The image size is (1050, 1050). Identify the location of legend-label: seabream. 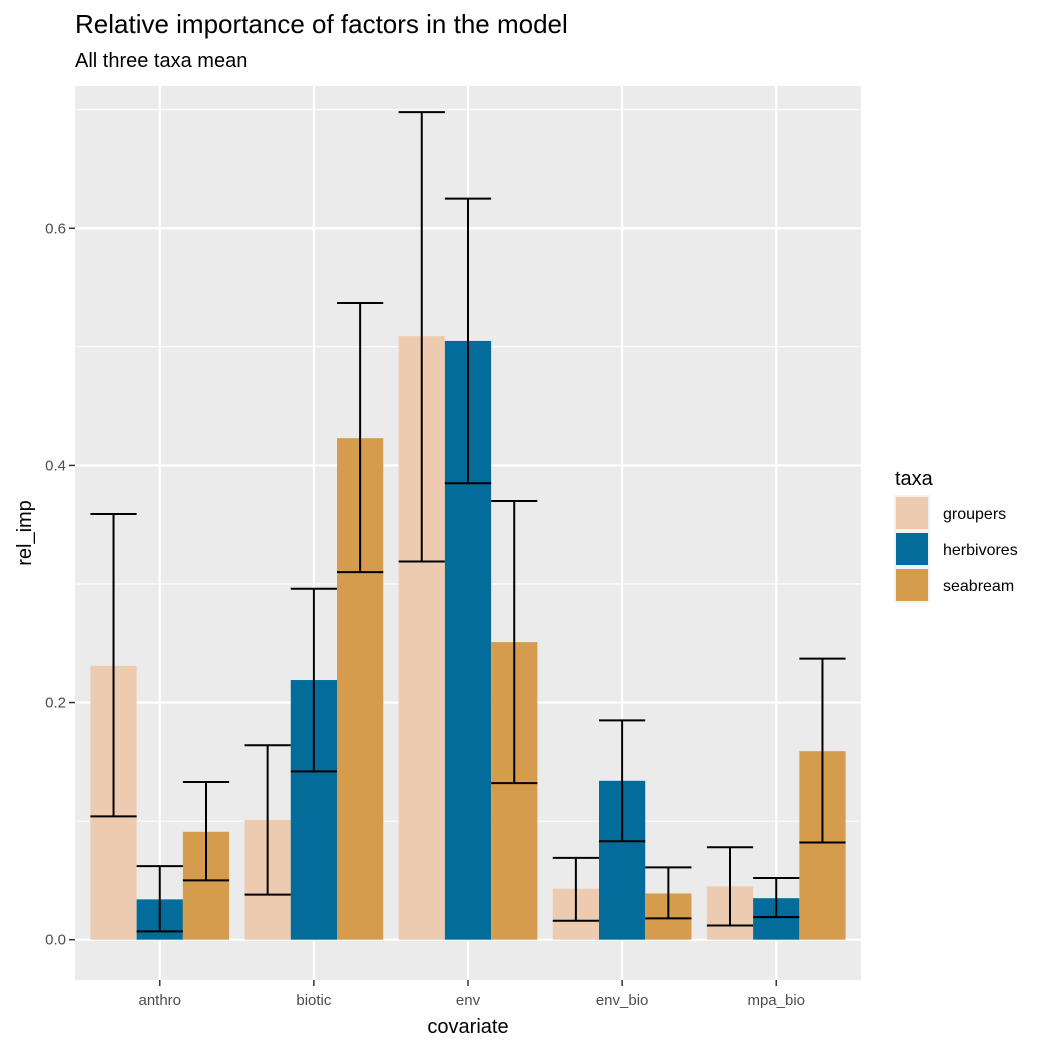
(978, 586).